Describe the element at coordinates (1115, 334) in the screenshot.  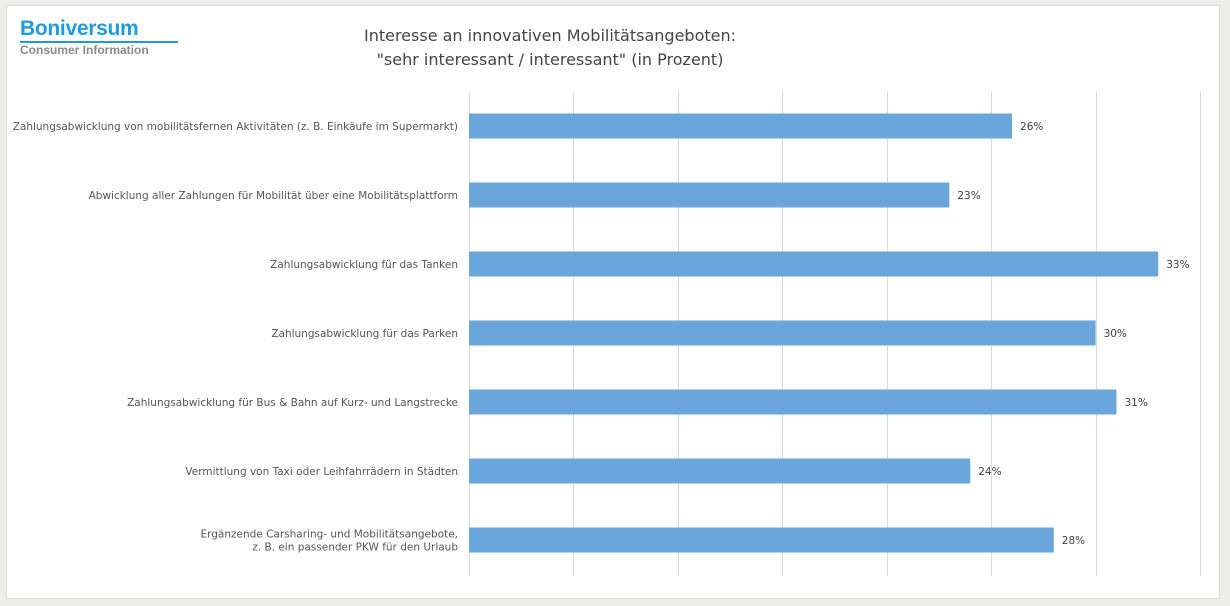
I see `value-label-3: 30%` at that location.